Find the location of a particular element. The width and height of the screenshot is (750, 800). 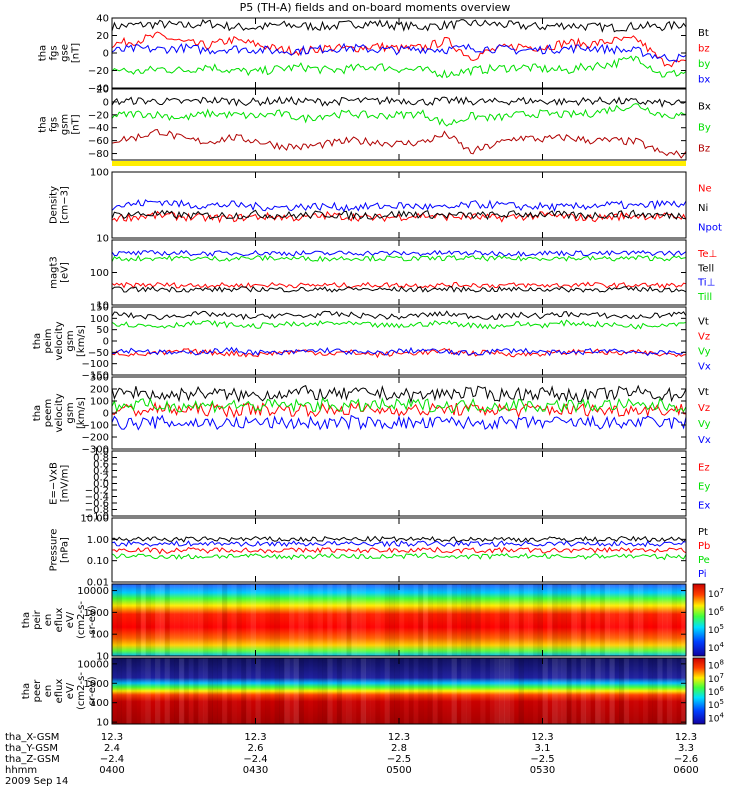

footer-value-y: 2.8 is located at coordinates (399, 748).